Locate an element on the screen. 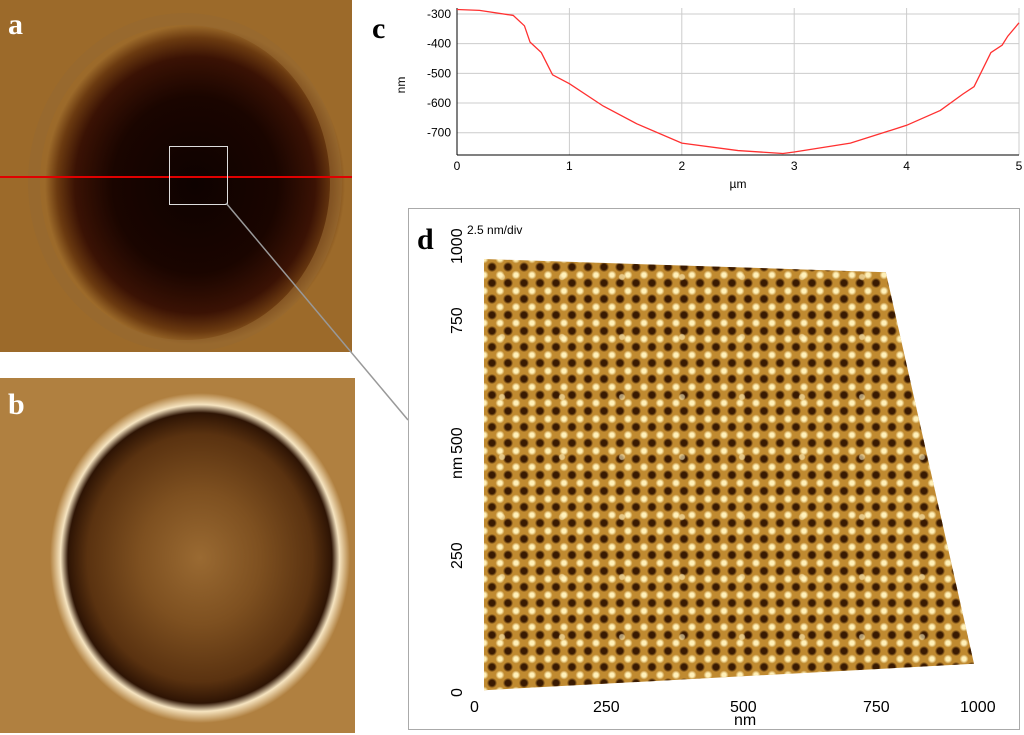  y-tick-label: -300 is located at coordinates (439, 14).